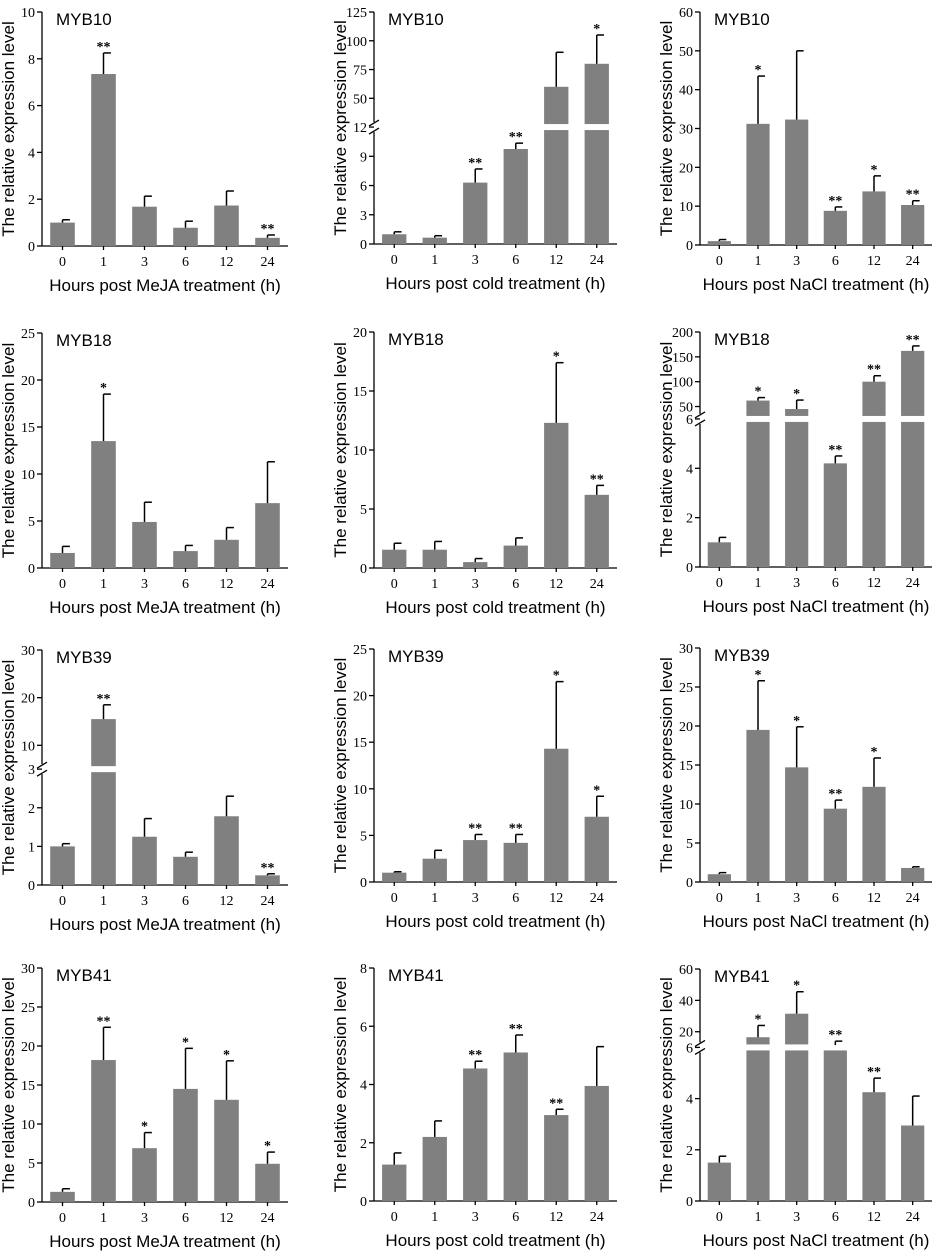 The image size is (941, 1257). Describe the element at coordinates (686, 408) in the screenshot. I see `y-tick-label: 50` at that location.